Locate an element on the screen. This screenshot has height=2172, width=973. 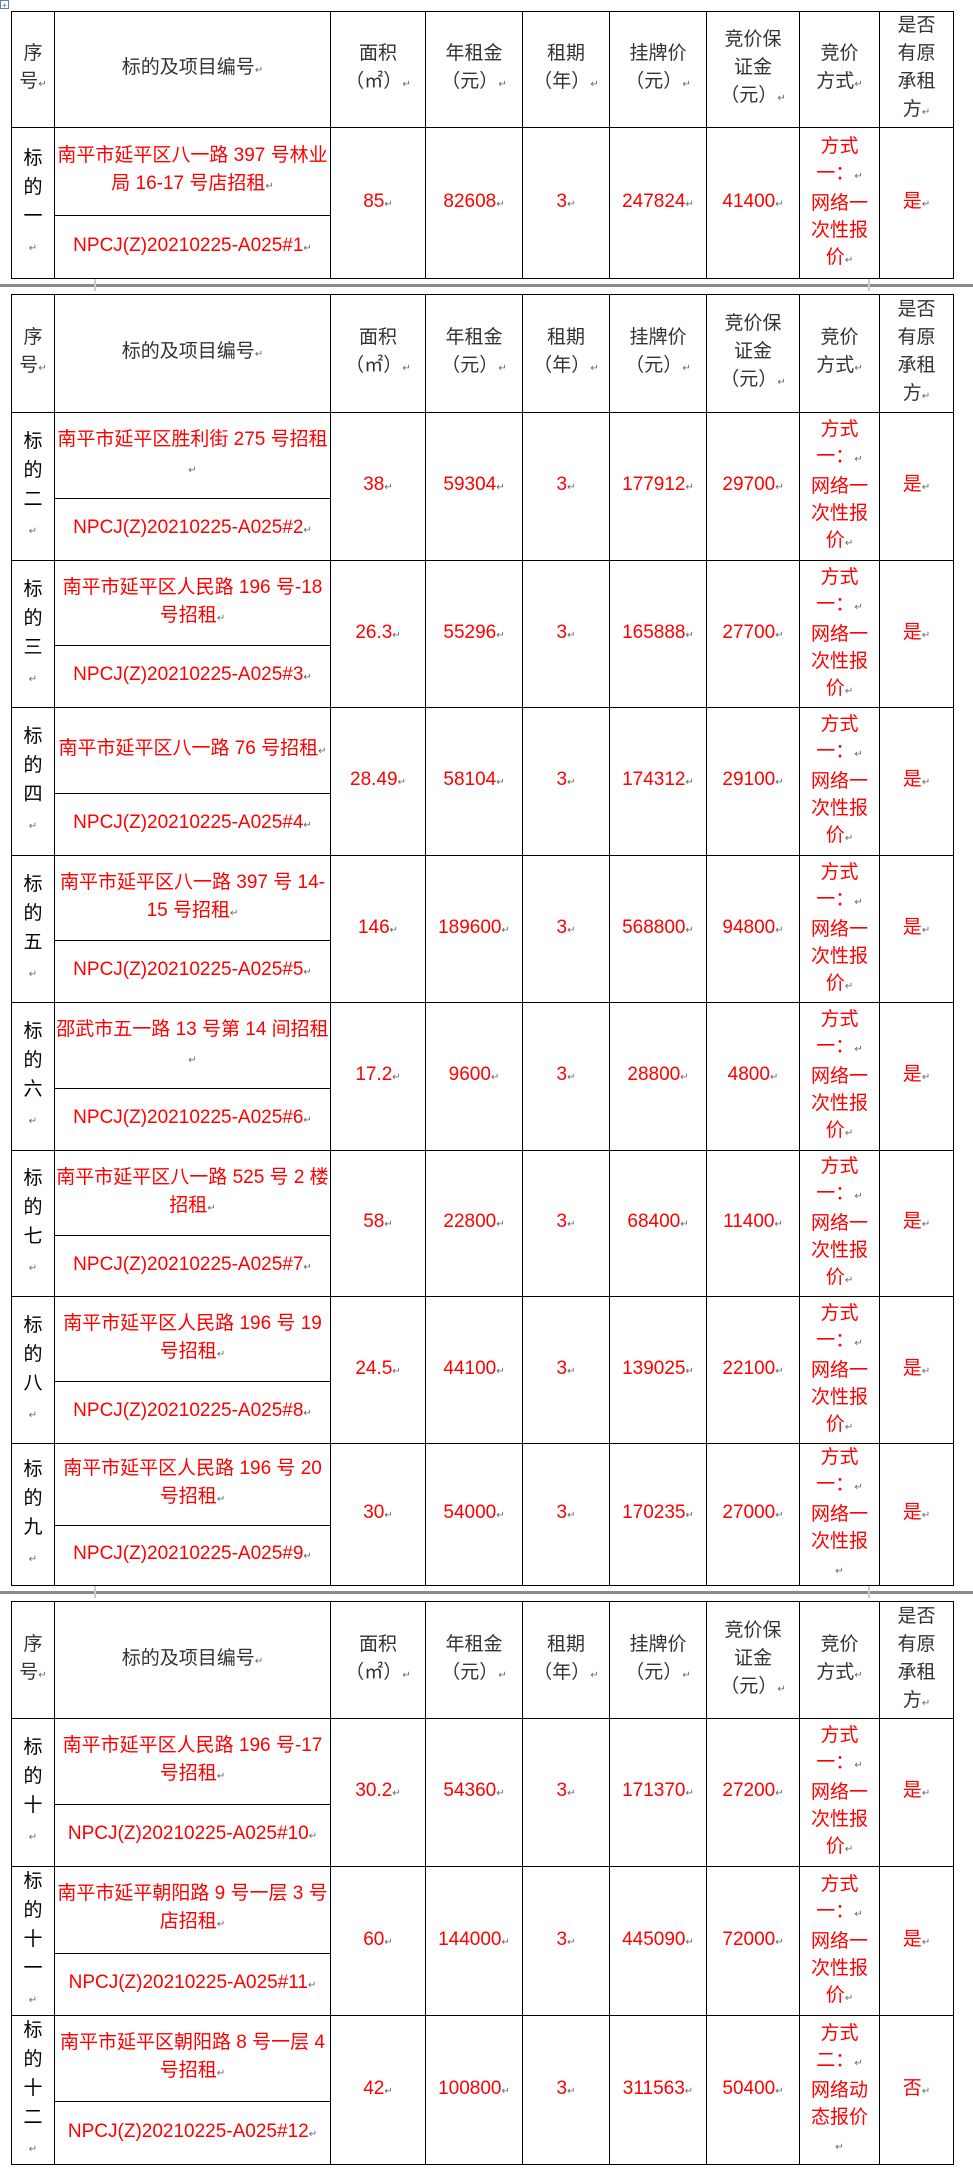
rent-value: 144000 is located at coordinates (474, 1939).